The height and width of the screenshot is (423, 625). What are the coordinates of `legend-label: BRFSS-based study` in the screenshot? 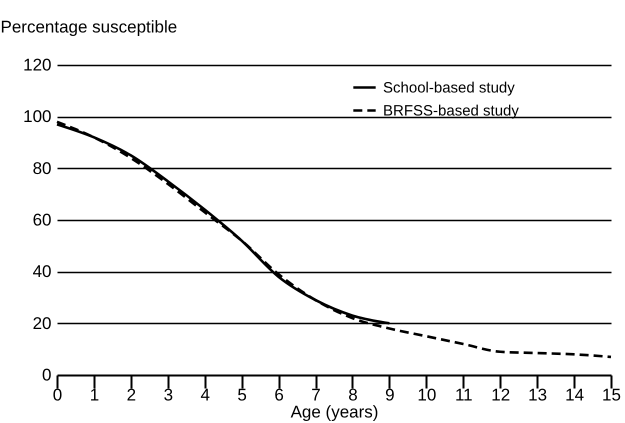 It's located at (451, 111).